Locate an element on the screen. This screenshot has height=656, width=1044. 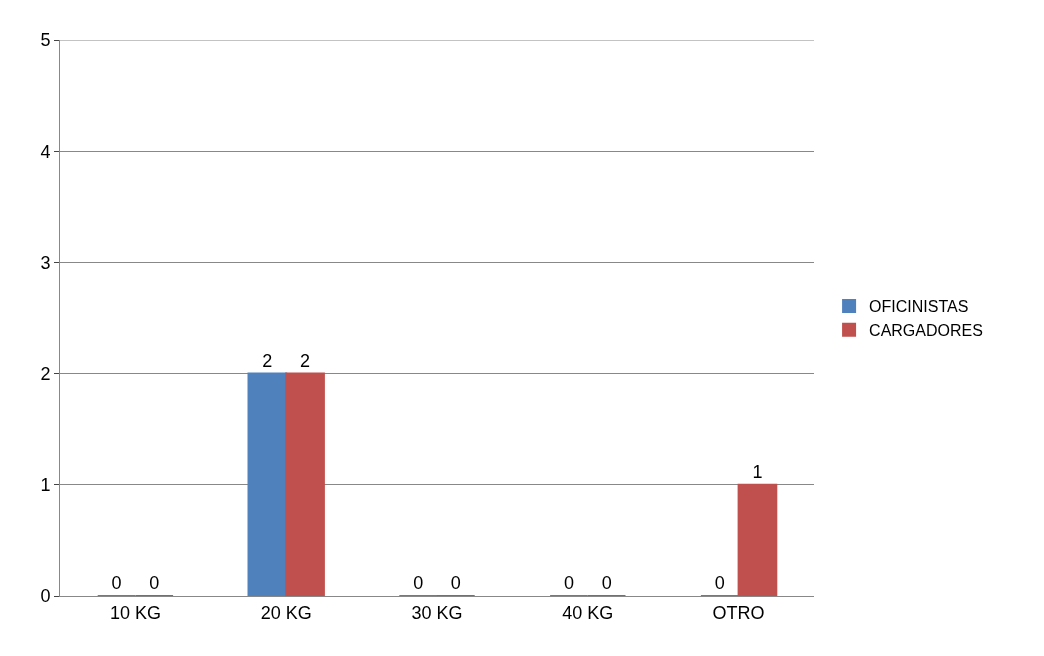
x-tick-label: OTRO is located at coordinates (738, 612).